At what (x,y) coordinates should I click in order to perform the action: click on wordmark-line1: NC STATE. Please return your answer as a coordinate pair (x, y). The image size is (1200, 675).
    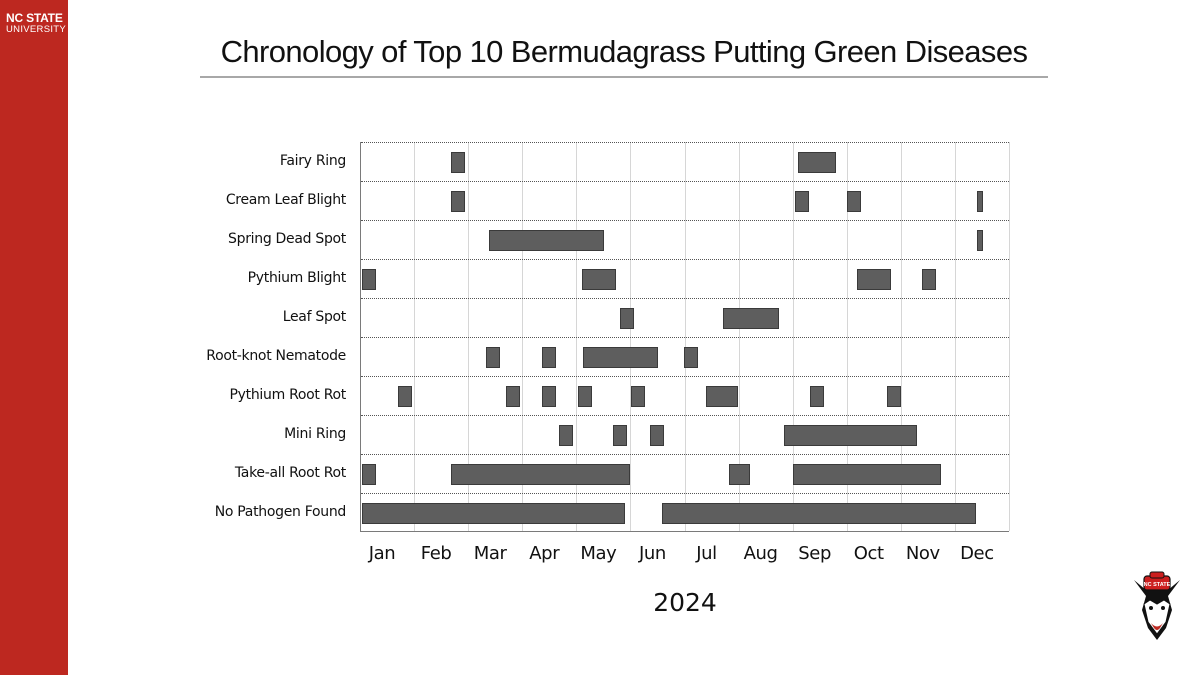
    Looking at the image, I should click on (34, 18).